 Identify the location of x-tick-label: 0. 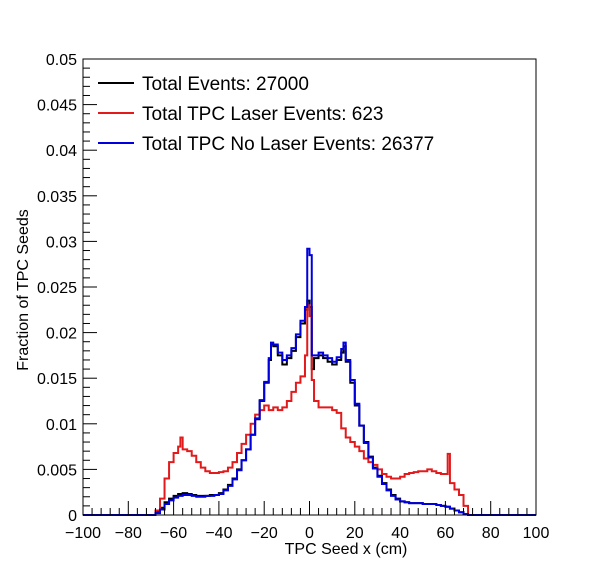
(309, 533).